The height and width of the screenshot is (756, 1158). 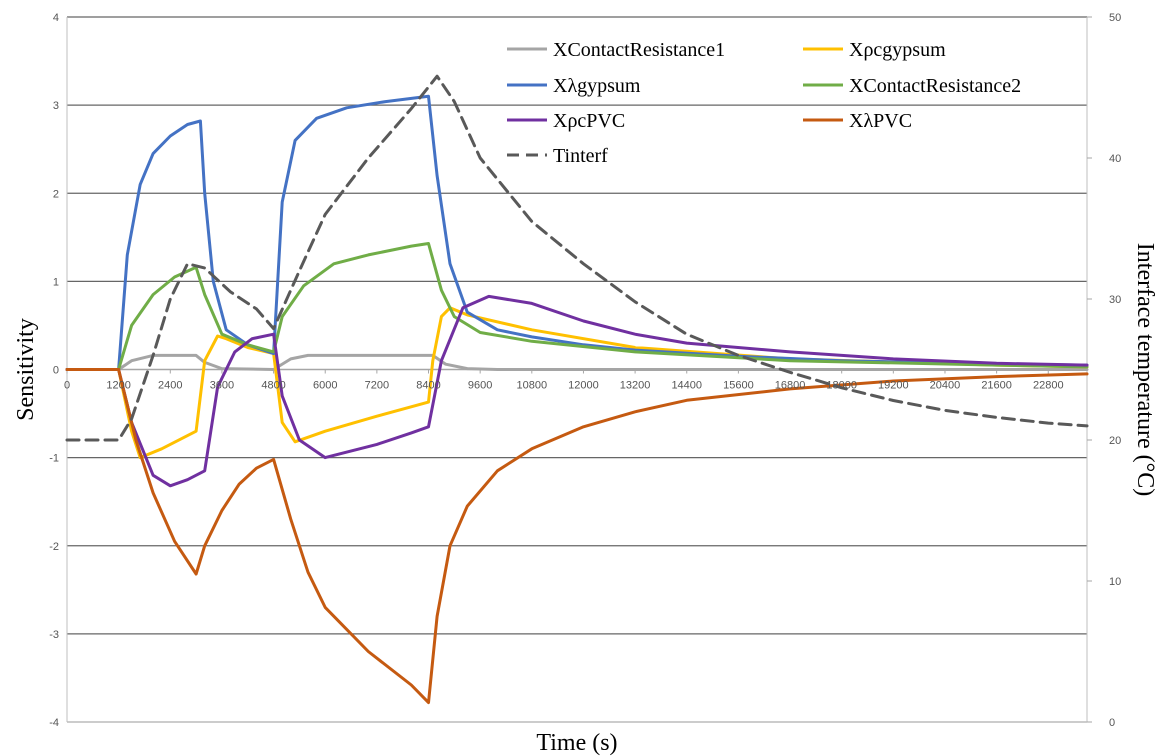 What do you see at coordinates (583, 386) in the screenshot?
I see `x-tick-label: 12000` at bounding box center [583, 386].